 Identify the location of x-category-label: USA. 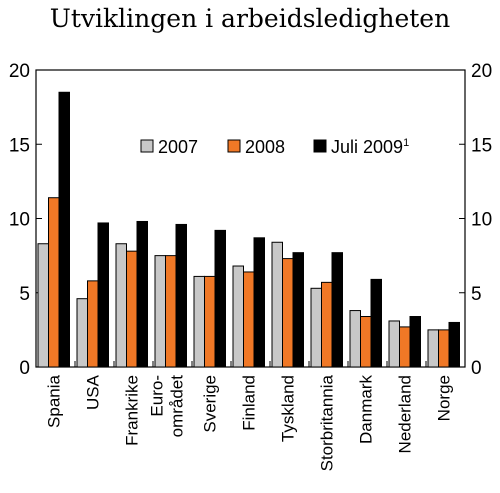
(93, 392).